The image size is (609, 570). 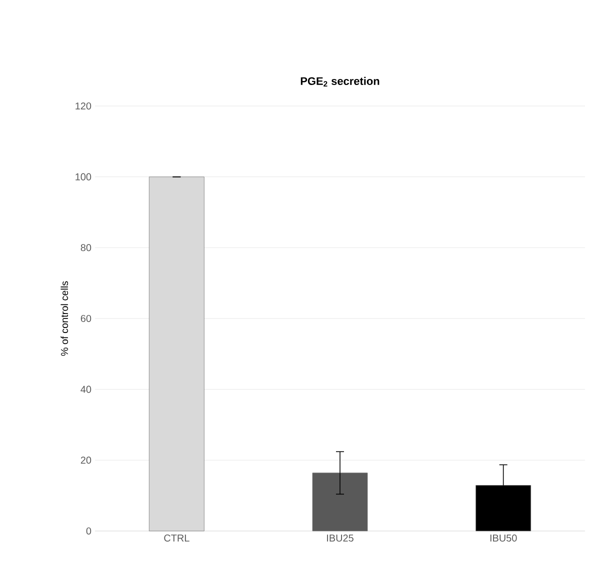 What do you see at coordinates (340, 538) in the screenshot?
I see `x-tick-label: IBU25` at bounding box center [340, 538].